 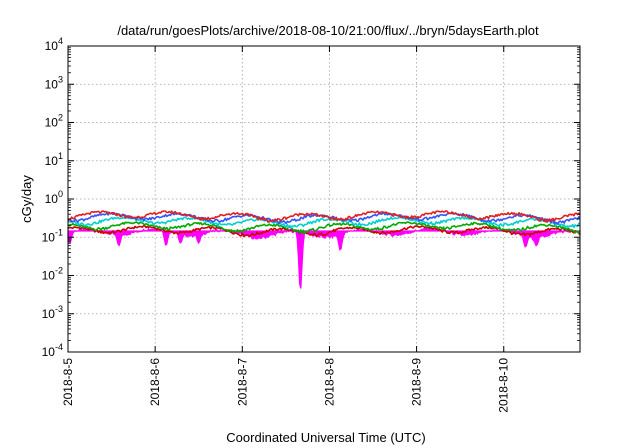 What do you see at coordinates (60, 41) in the screenshot?
I see `y-tick-exponent: 4` at bounding box center [60, 41].